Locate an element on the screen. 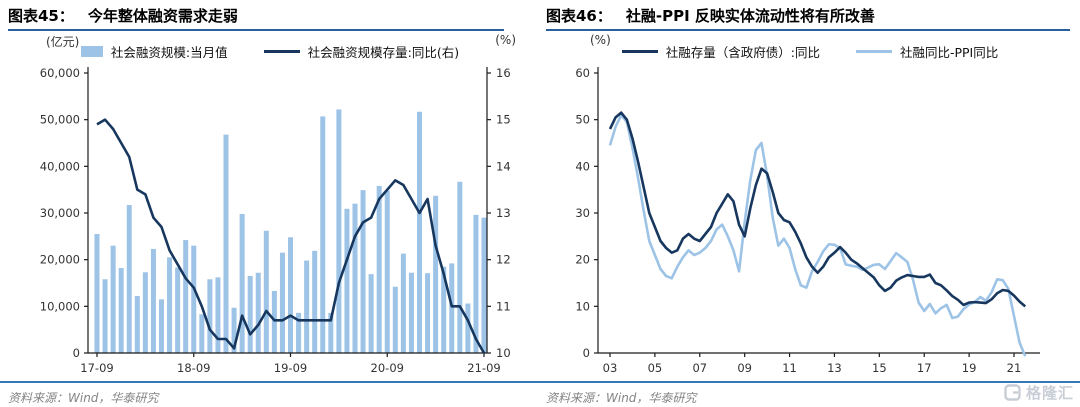 This screenshot has height=407, width=1080. x-axis-tick-label: 11 is located at coordinates (789, 368).